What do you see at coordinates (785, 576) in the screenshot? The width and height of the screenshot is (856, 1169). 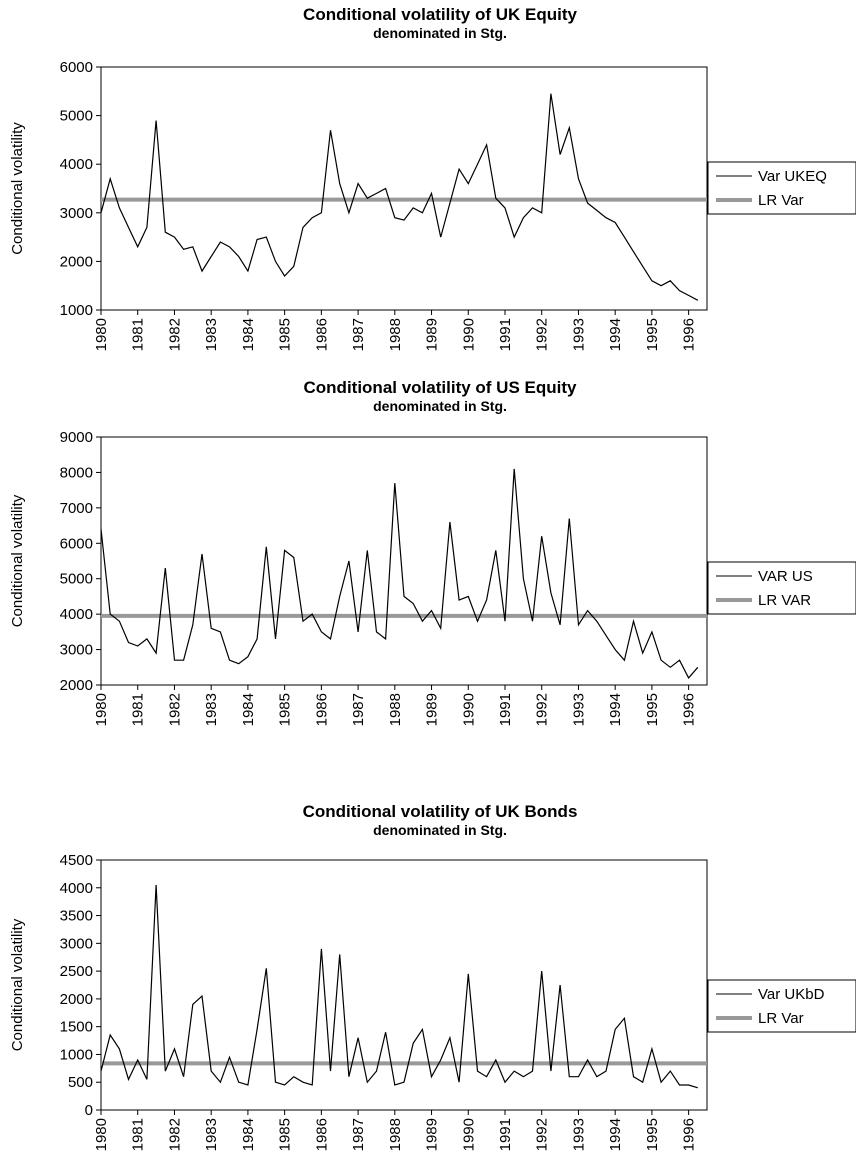 I see `legend-label: VAR US` at bounding box center [785, 576].